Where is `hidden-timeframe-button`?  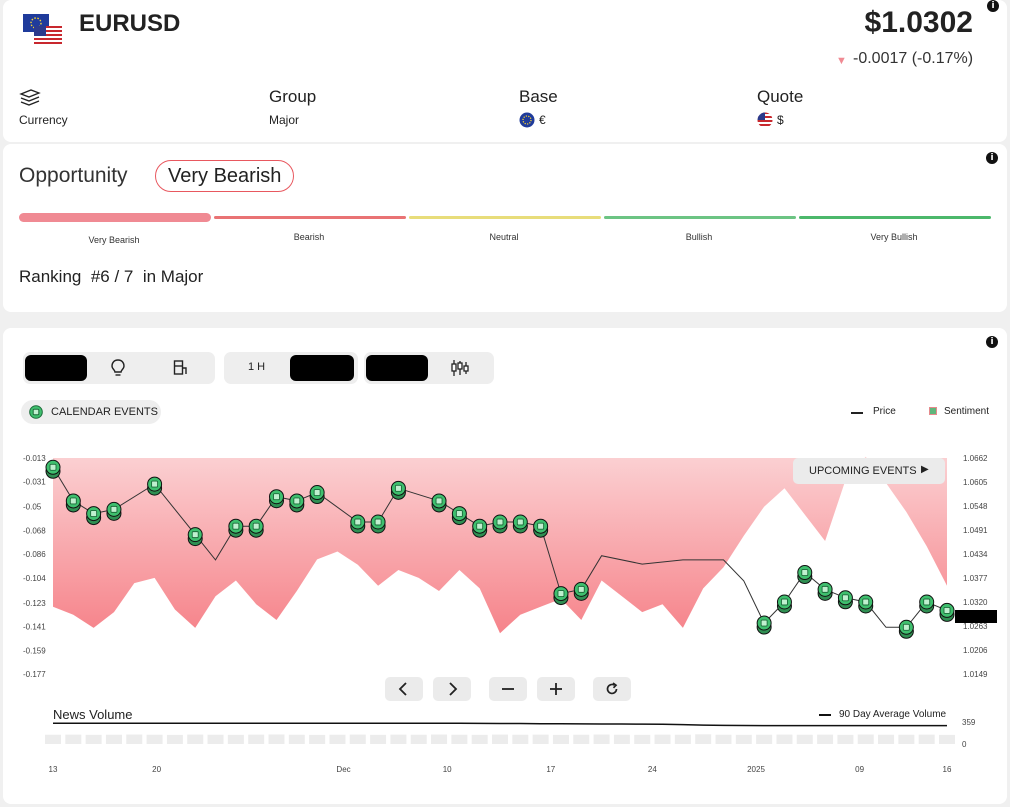
hidden-timeframe-button is located at coordinates (322, 368).